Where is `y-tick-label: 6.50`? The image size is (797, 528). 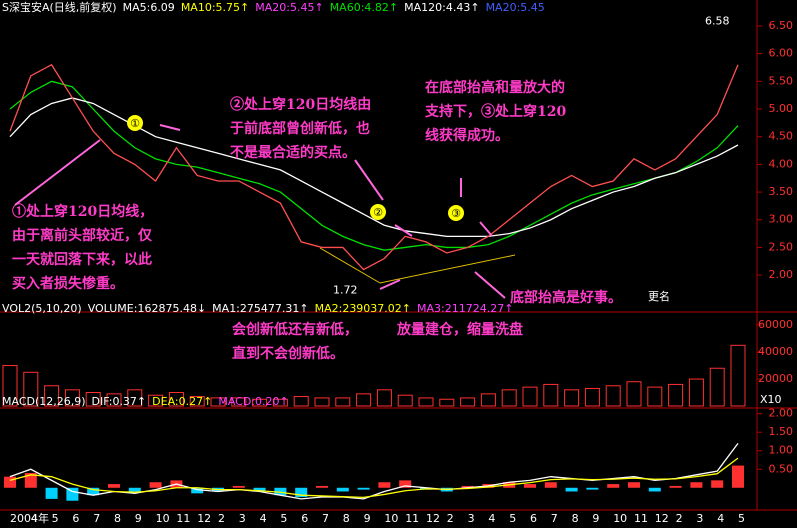
y-tick-label: 6.50 is located at coordinates (781, 25).